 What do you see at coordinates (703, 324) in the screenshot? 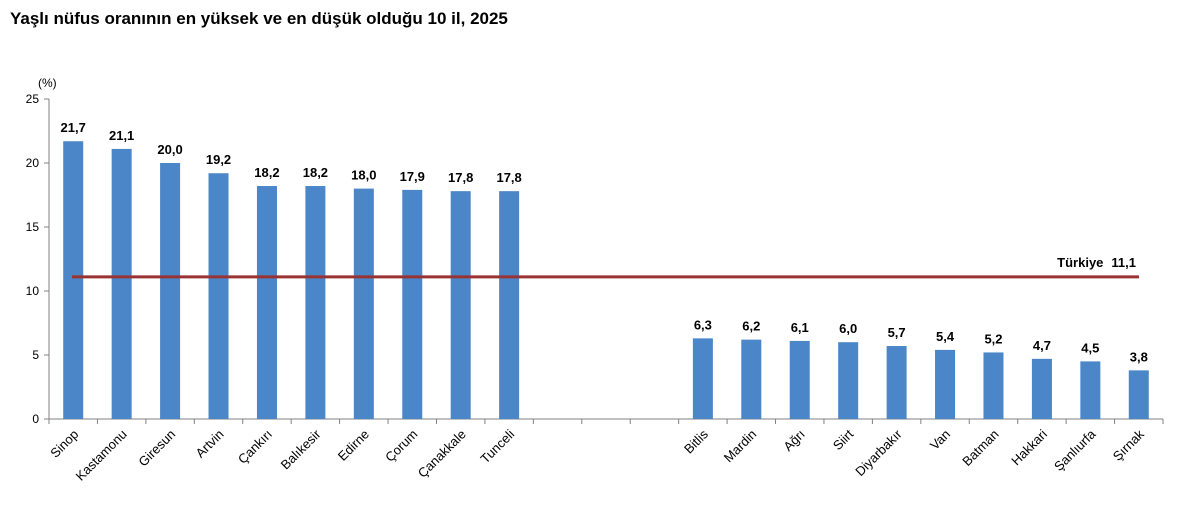
I see `bar-value-label: 6,3` at bounding box center [703, 324].